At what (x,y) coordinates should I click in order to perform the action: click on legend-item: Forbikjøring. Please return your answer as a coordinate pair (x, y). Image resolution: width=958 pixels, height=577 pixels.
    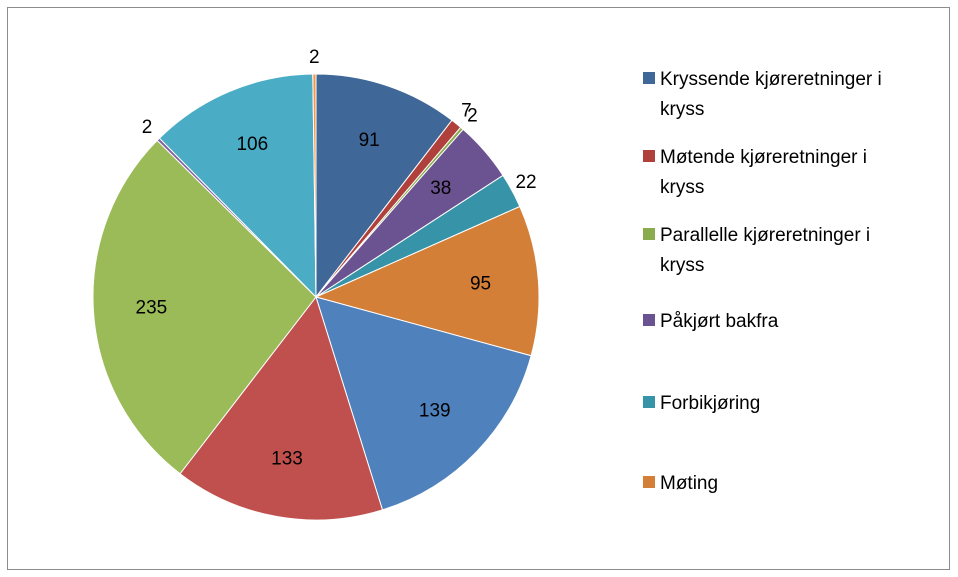
    Looking at the image, I should click on (768, 404).